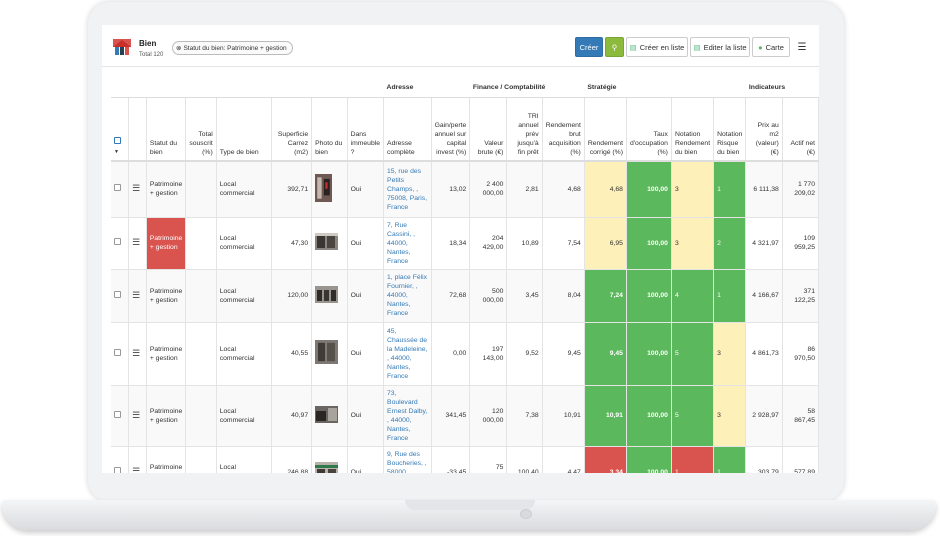 This screenshot has width=940, height=536. Describe the element at coordinates (693, 129) in the screenshot. I see `col-yield-rating: Notation Rendement du bien` at that location.